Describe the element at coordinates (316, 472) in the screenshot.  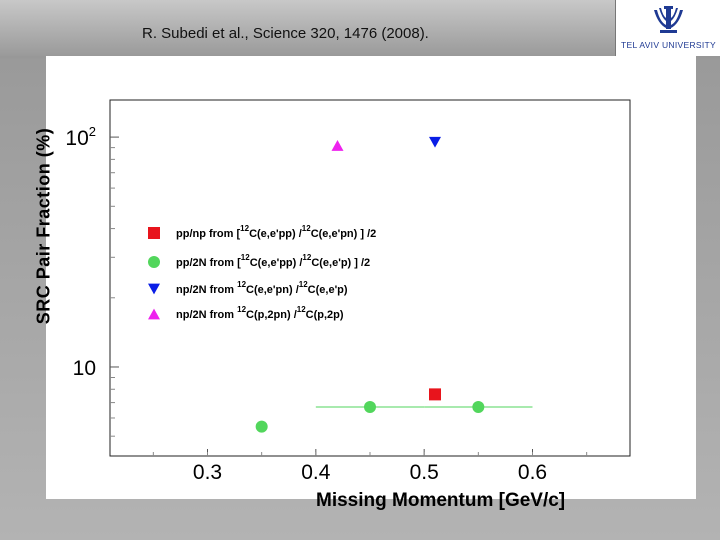
I see `x-tick-label: 0.4` at that location.